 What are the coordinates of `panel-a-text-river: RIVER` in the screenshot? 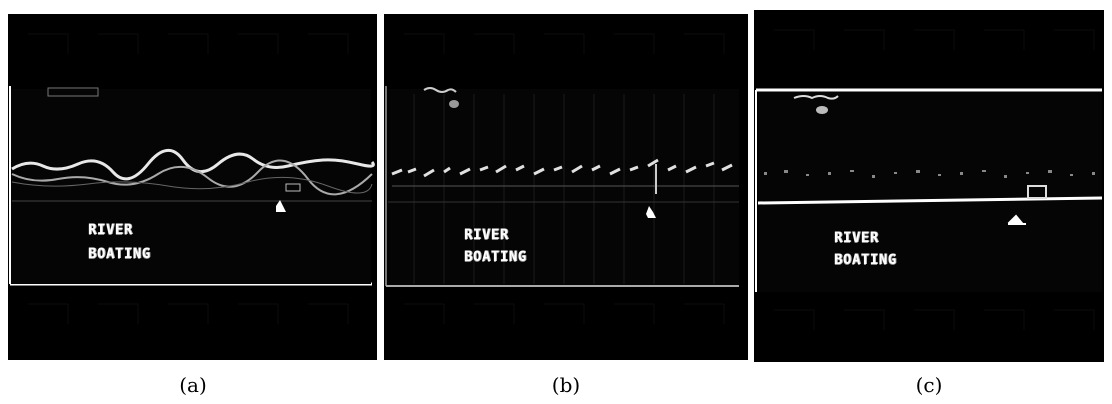 It's located at (110, 230).